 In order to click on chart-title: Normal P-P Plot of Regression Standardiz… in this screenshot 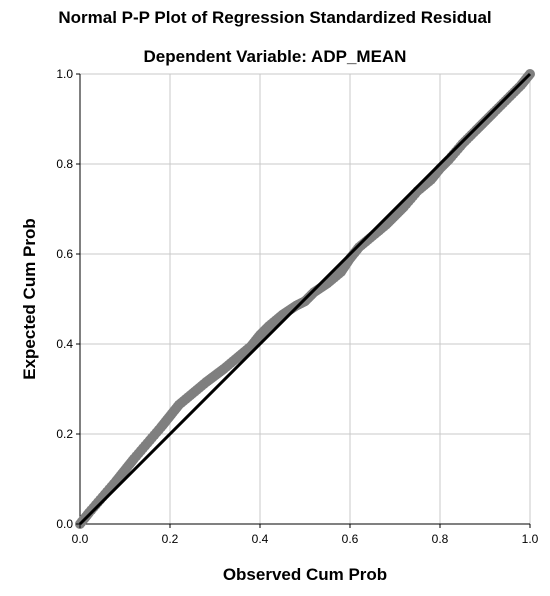, I will do `click(275, 17)`.